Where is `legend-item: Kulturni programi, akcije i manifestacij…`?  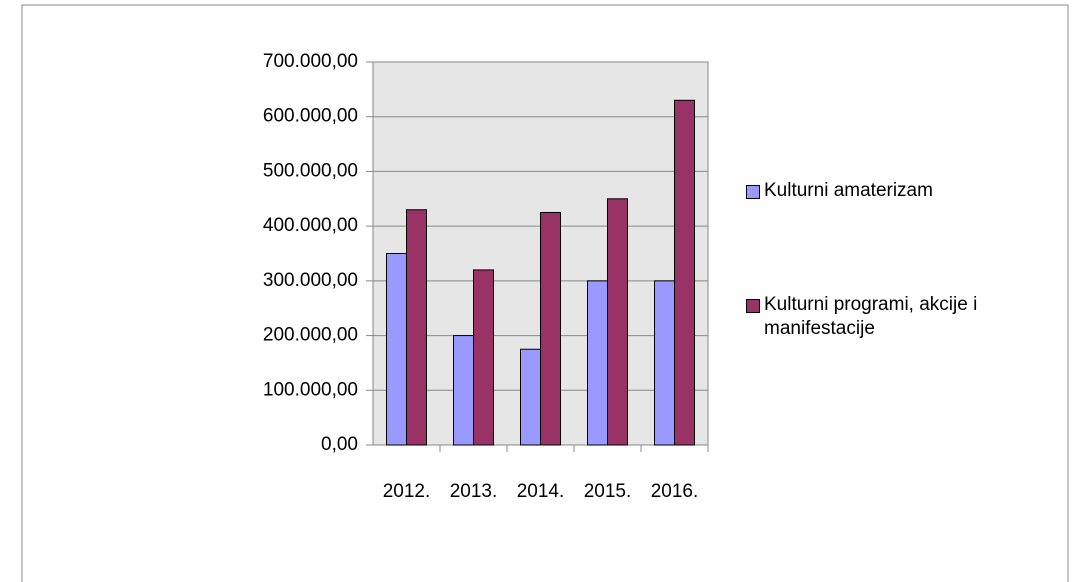 legend-item: Kulturni programi, akcije i manifestacij… is located at coordinates (901, 317).